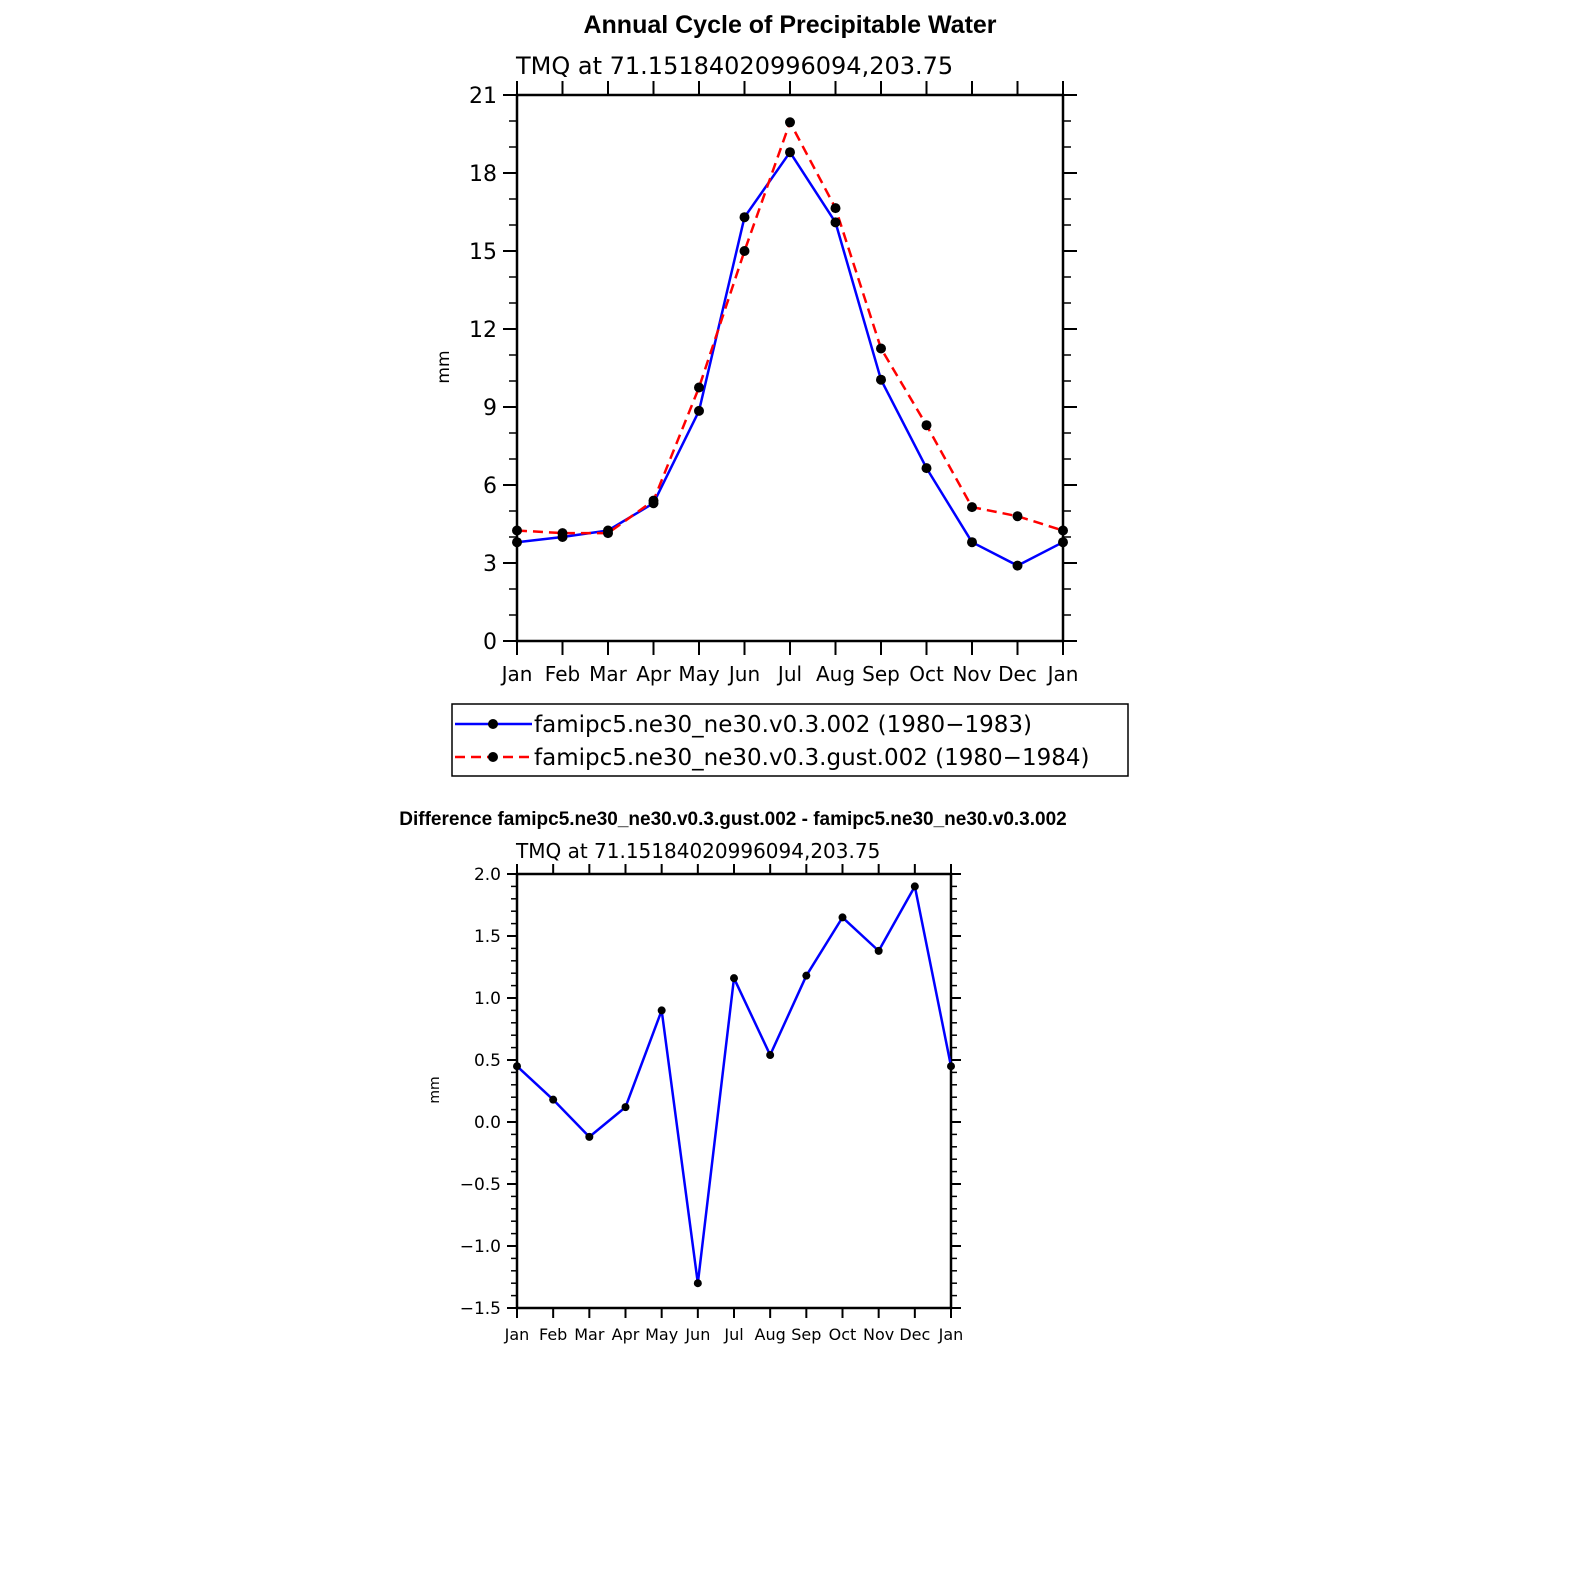 Image resolution: width=1574 pixels, height=1574 pixels. I want to click on y-tick-label: 21, so click(483, 96).